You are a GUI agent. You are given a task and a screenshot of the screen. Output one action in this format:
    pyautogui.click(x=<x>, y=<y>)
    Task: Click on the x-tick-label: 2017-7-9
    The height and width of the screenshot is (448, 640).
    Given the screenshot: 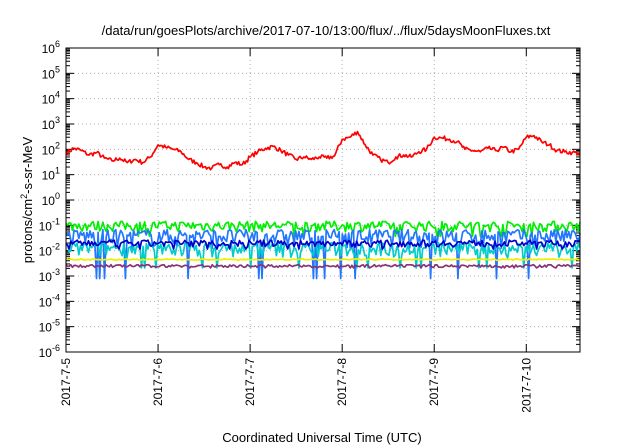 What is the action you would take?
    pyautogui.click(x=434, y=382)
    